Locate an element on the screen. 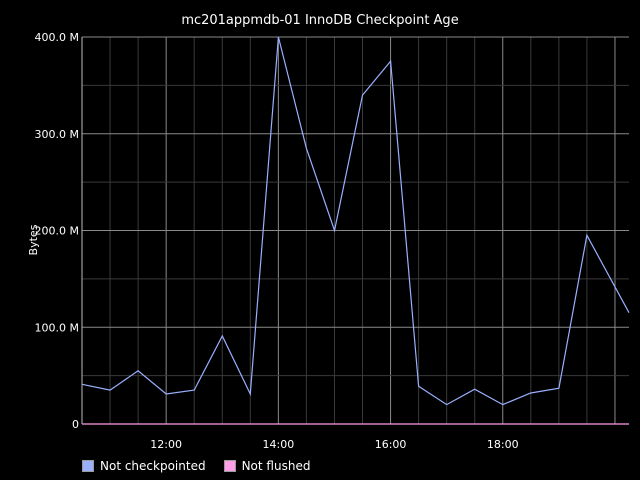 The width and height of the screenshot is (640, 480). x-tick-label: 14:00 is located at coordinates (279, 444).